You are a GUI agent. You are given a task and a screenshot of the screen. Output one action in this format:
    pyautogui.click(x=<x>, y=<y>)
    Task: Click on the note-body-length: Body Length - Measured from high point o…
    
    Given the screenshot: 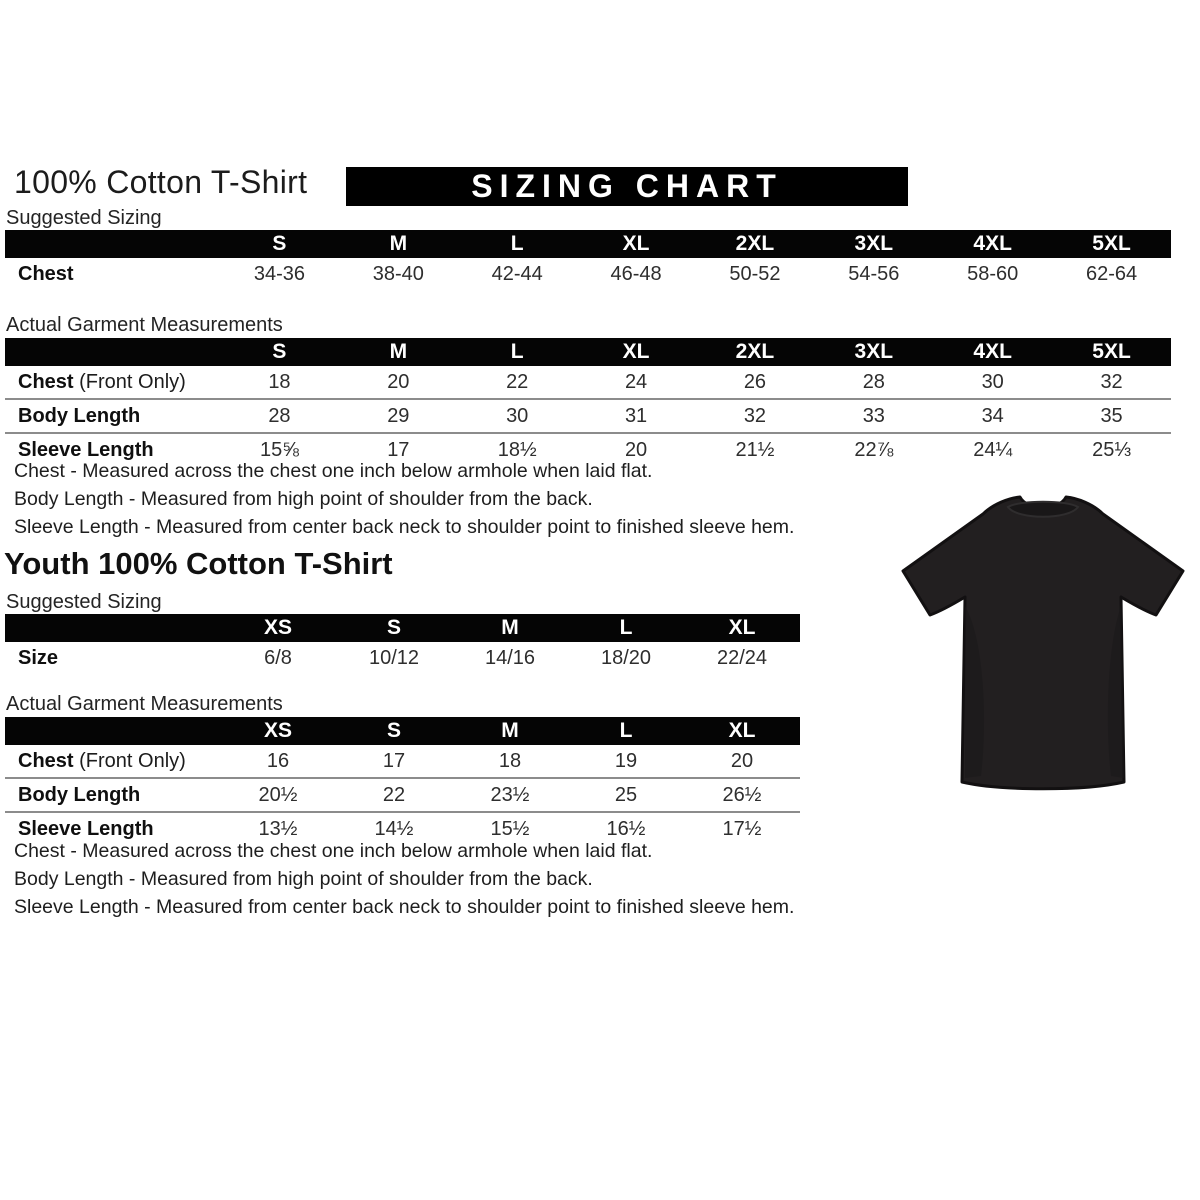 What is the action you would take?
    pyautogui.click(x=303, y=879)
    